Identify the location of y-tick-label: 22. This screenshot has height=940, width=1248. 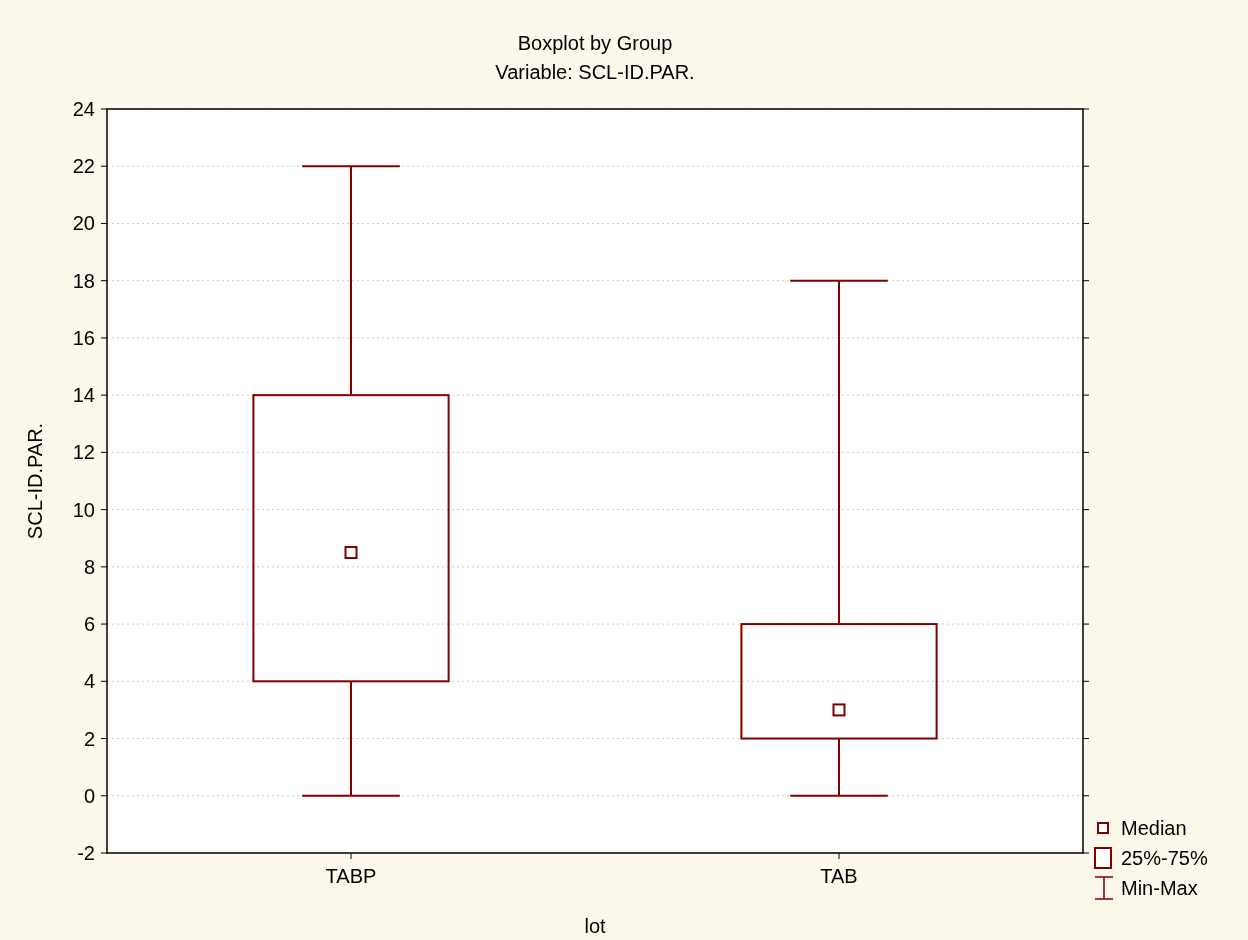
(83, 166).